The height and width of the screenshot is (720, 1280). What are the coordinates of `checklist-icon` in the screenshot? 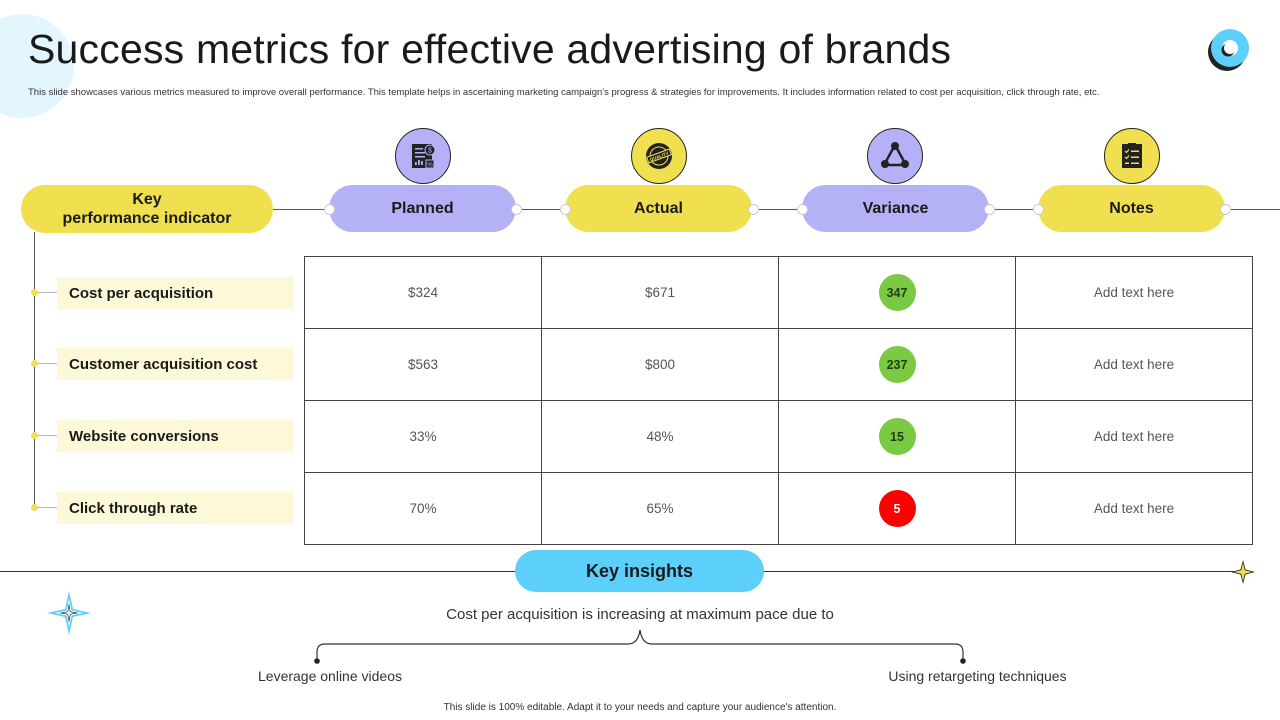 It's located at (1132, 156).